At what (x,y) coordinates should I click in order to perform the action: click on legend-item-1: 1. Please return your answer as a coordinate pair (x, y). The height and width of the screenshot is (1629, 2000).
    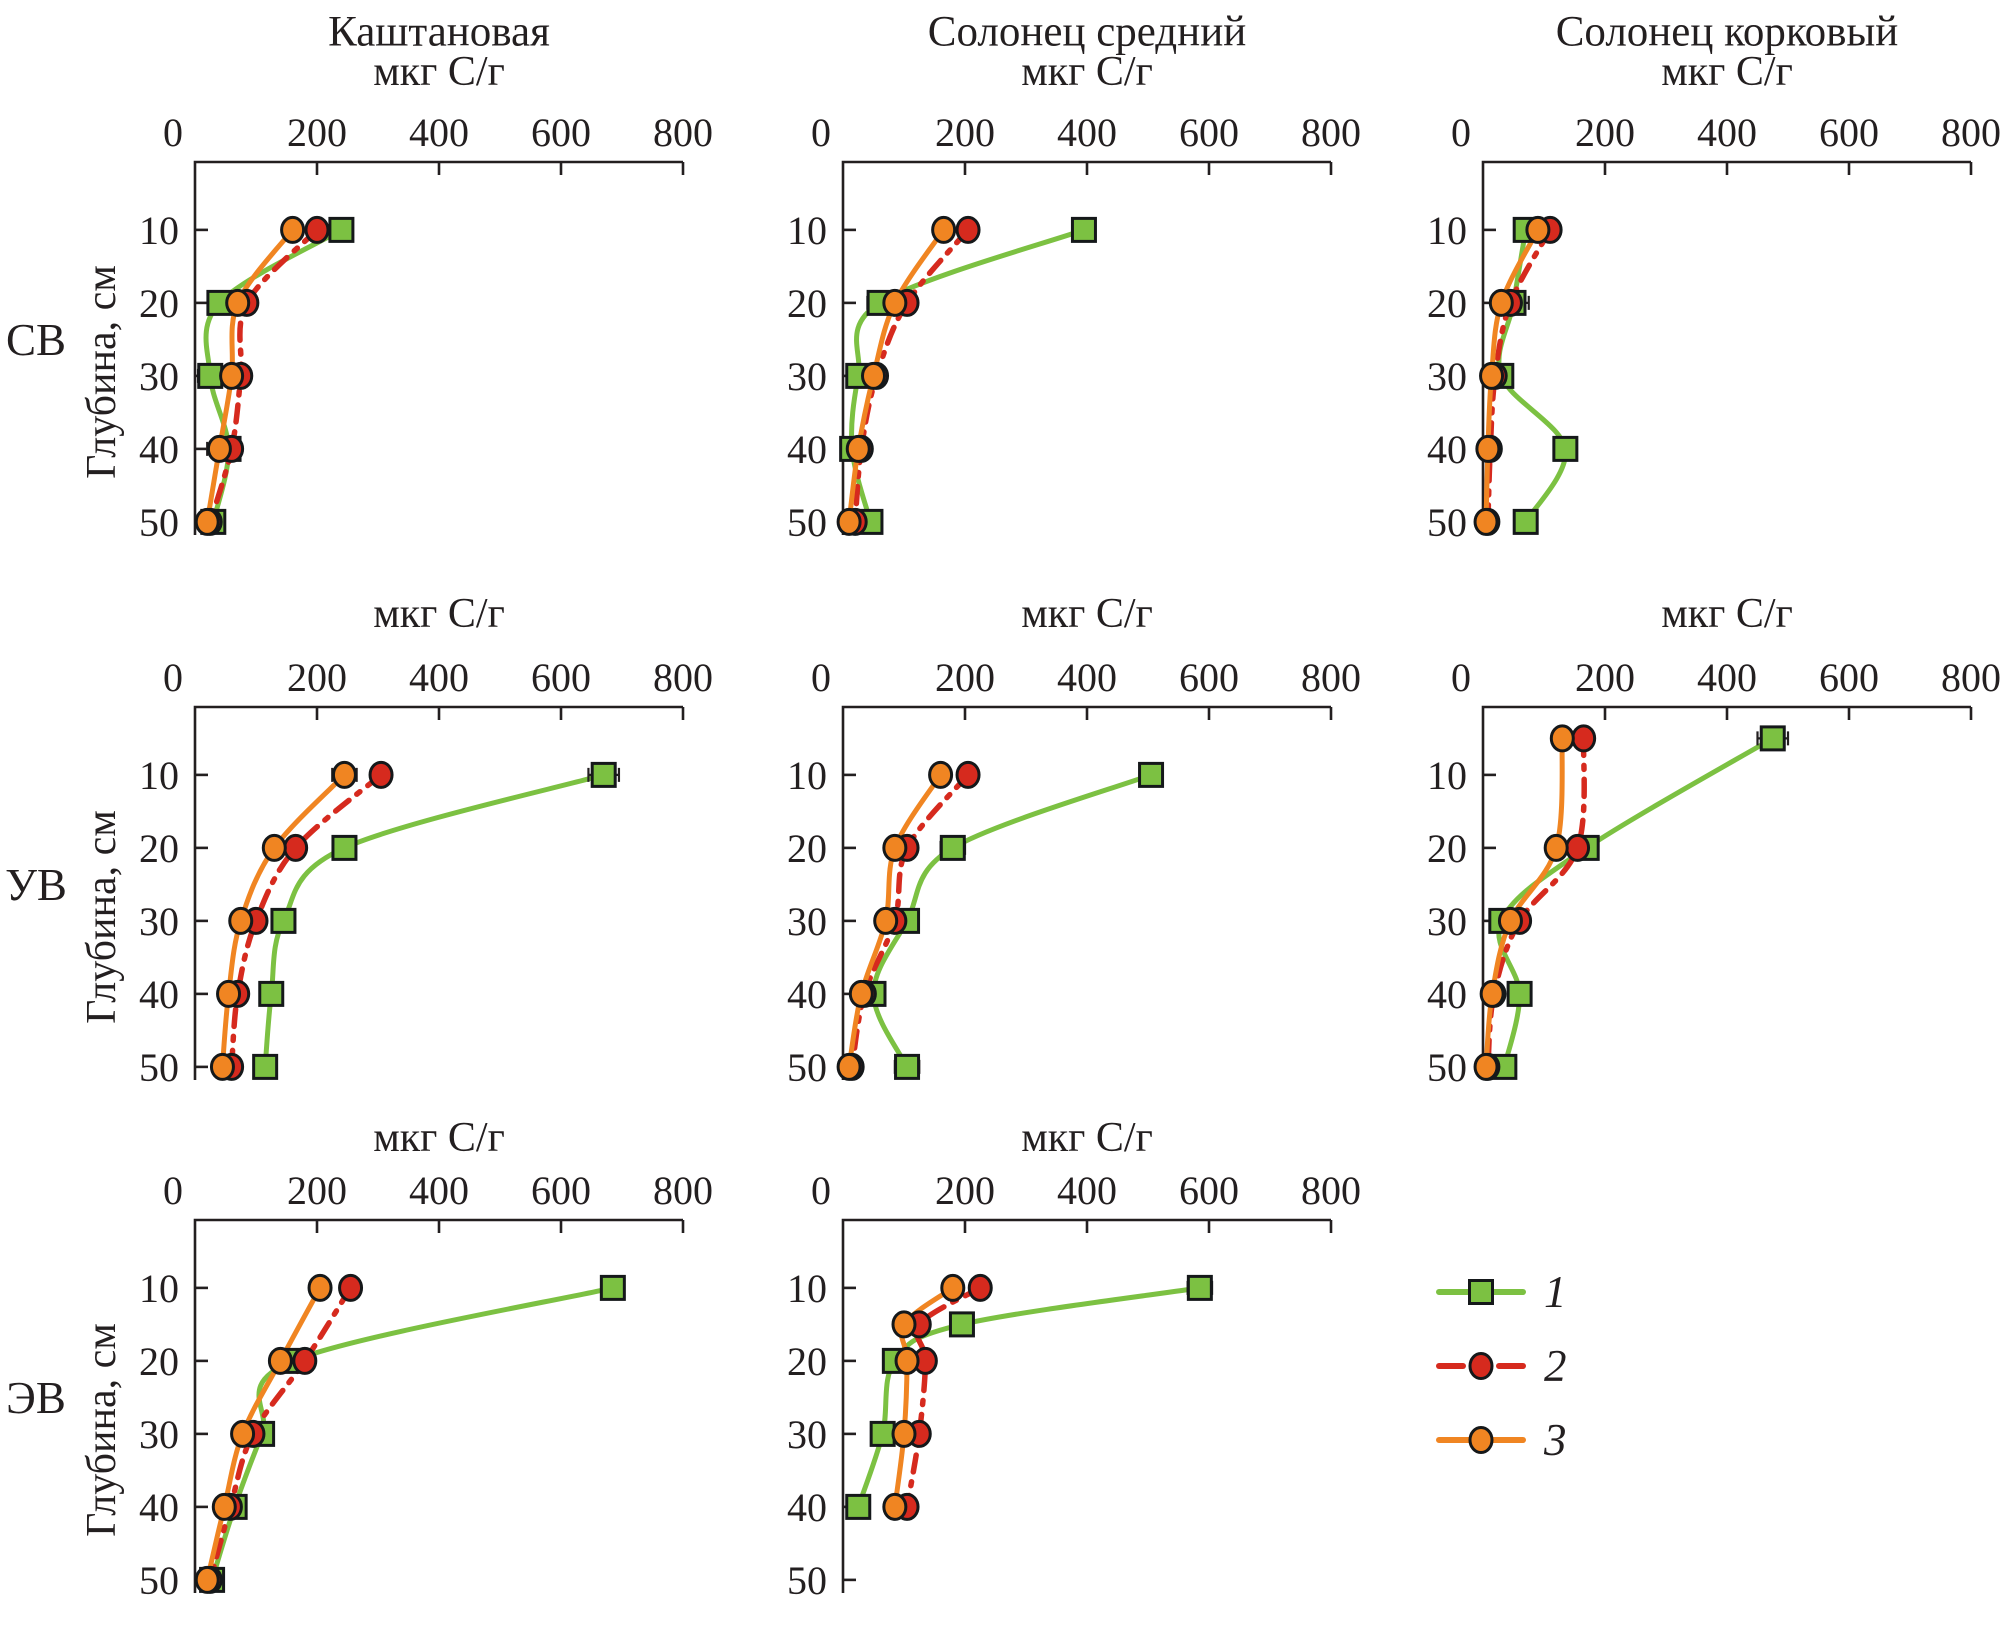
    Looking at the image, I should click on (1501, 1292).